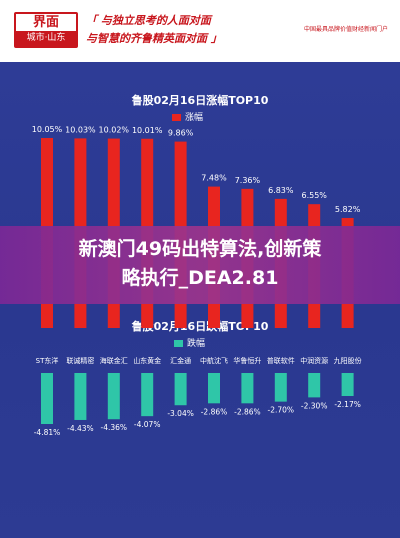 The image size is (400, 538). What do you see at coordinates (45, 22) in the screenshot?
I see `logo-text: 界面` at bounding box center [45, 22].